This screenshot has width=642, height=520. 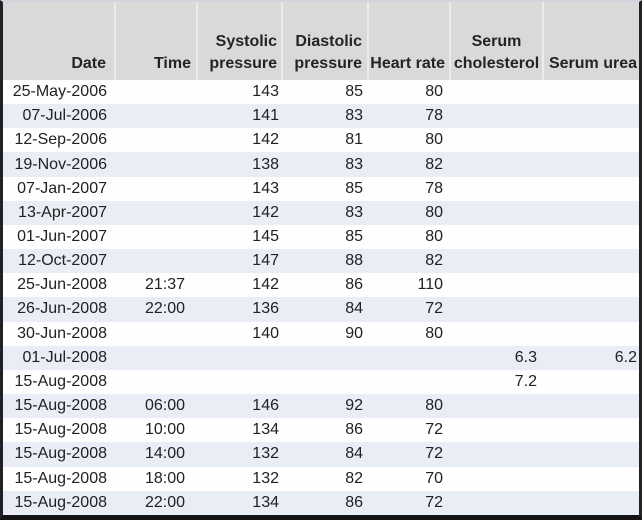 What do you see at coordinates (239, 406) in the screenshot?
I see `cell-systolic: 146` at bounding box center [239, 406].